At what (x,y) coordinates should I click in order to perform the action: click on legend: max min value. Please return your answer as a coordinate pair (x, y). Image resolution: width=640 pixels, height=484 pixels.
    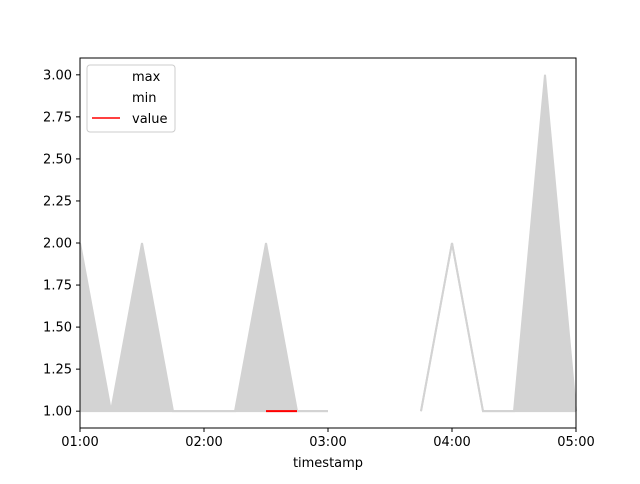
    Looking at the image, I should click on (131, 98).